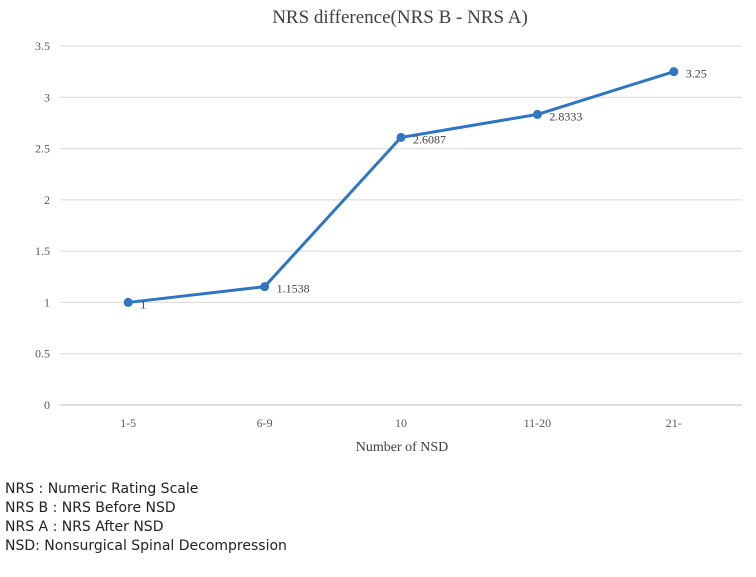 The image size is (756, 577). I want to click on x-tick-label: 21-, so click(674, 423).